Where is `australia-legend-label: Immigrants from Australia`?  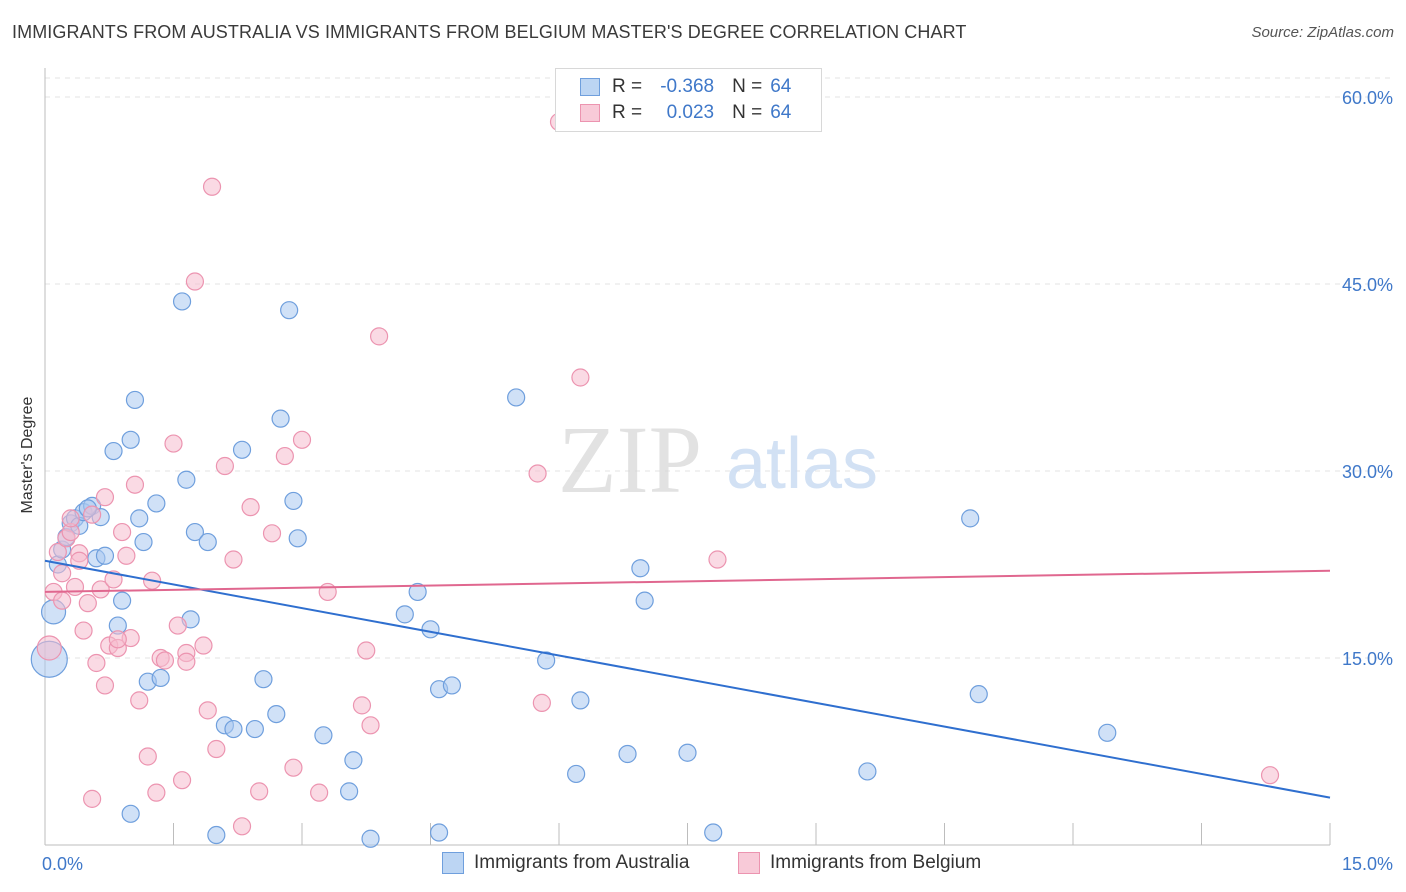
australia-legend-label: Immigrants from Australia is located at coordinates (582, 862).